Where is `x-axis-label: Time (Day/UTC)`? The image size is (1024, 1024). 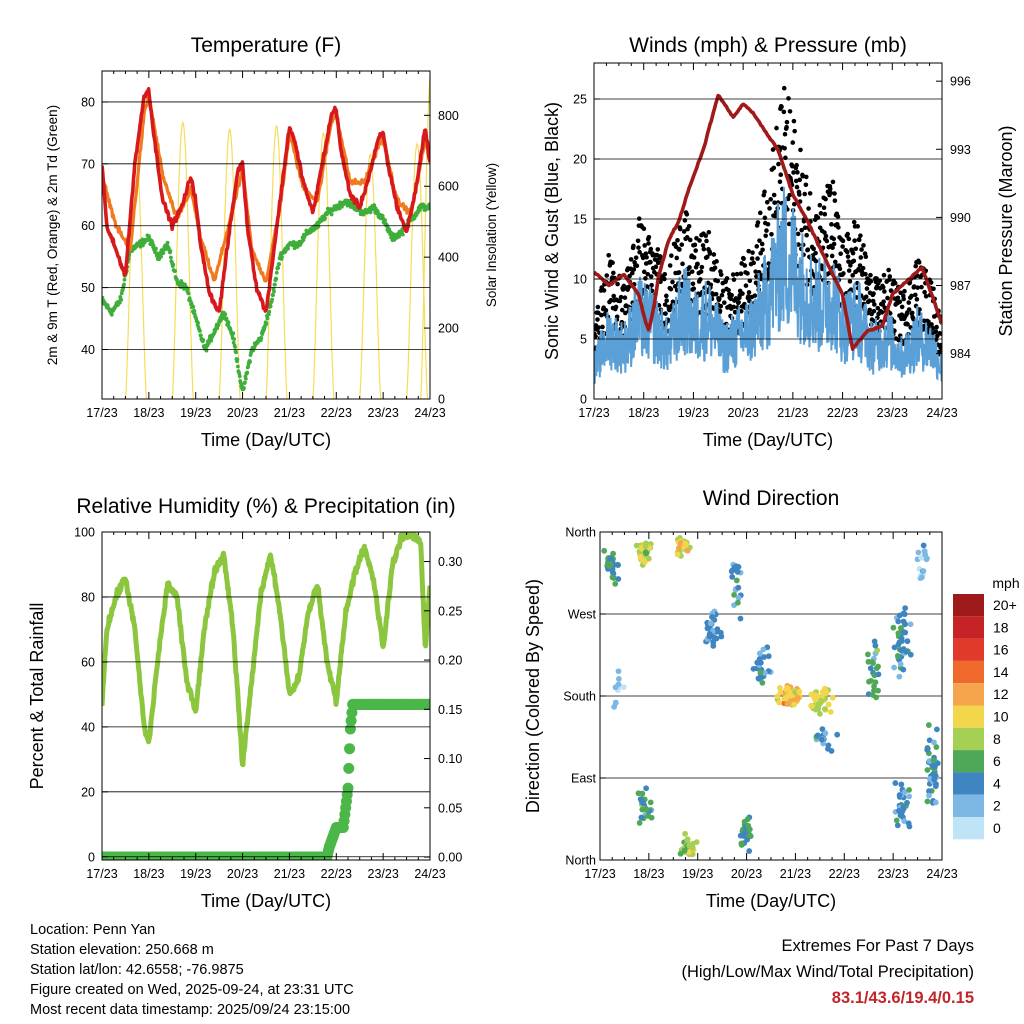 x-axis-label: Time (Day/UTC) is located at coordinates (771, 901).